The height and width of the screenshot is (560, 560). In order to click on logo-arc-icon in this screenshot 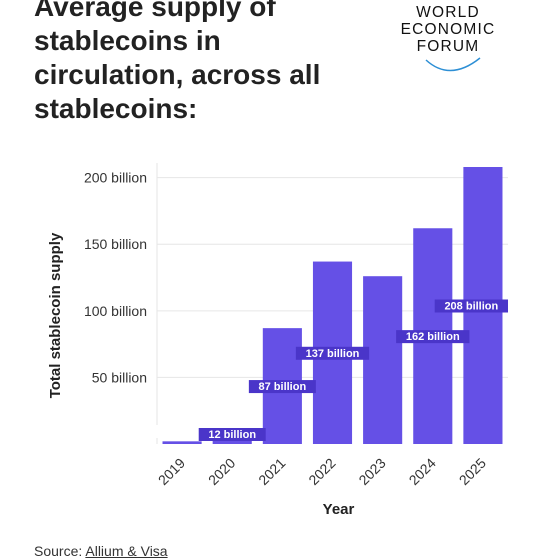, I will do `click(453, 64)`.